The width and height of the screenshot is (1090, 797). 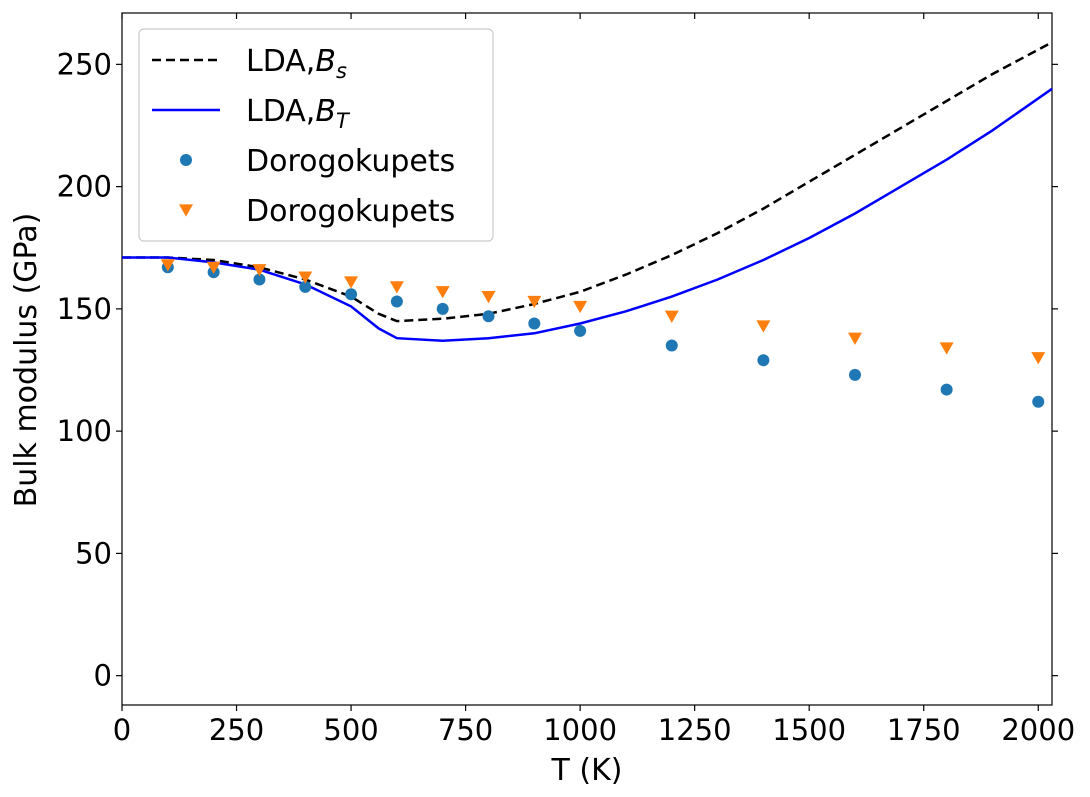 I want to click on legend-marker-triangle, so click(x=186, y=210).